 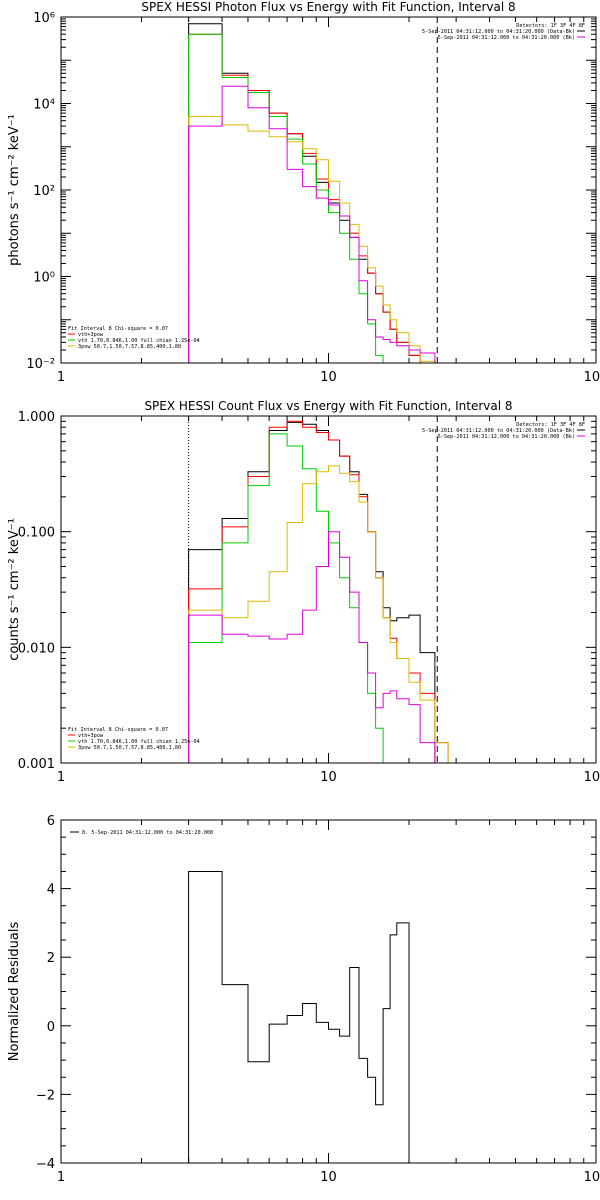 What do you see at coordinates (14, 190) in the screenshot?
I see `y-axis-label: photons s⁻¹ cm⁻² keV⁻¹` at bounding box center [14, 190].